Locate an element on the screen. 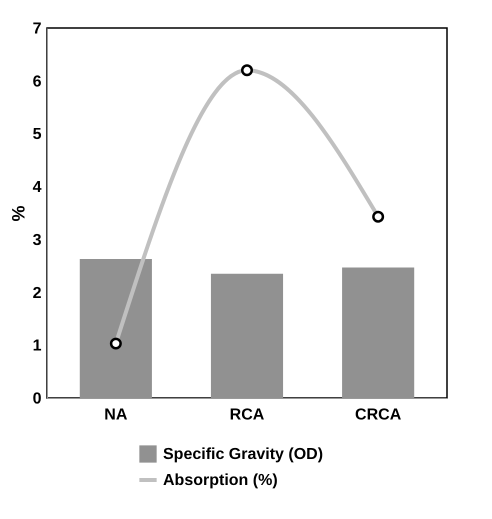  y-tick-label: 3 is located at coordinates (37, 240).